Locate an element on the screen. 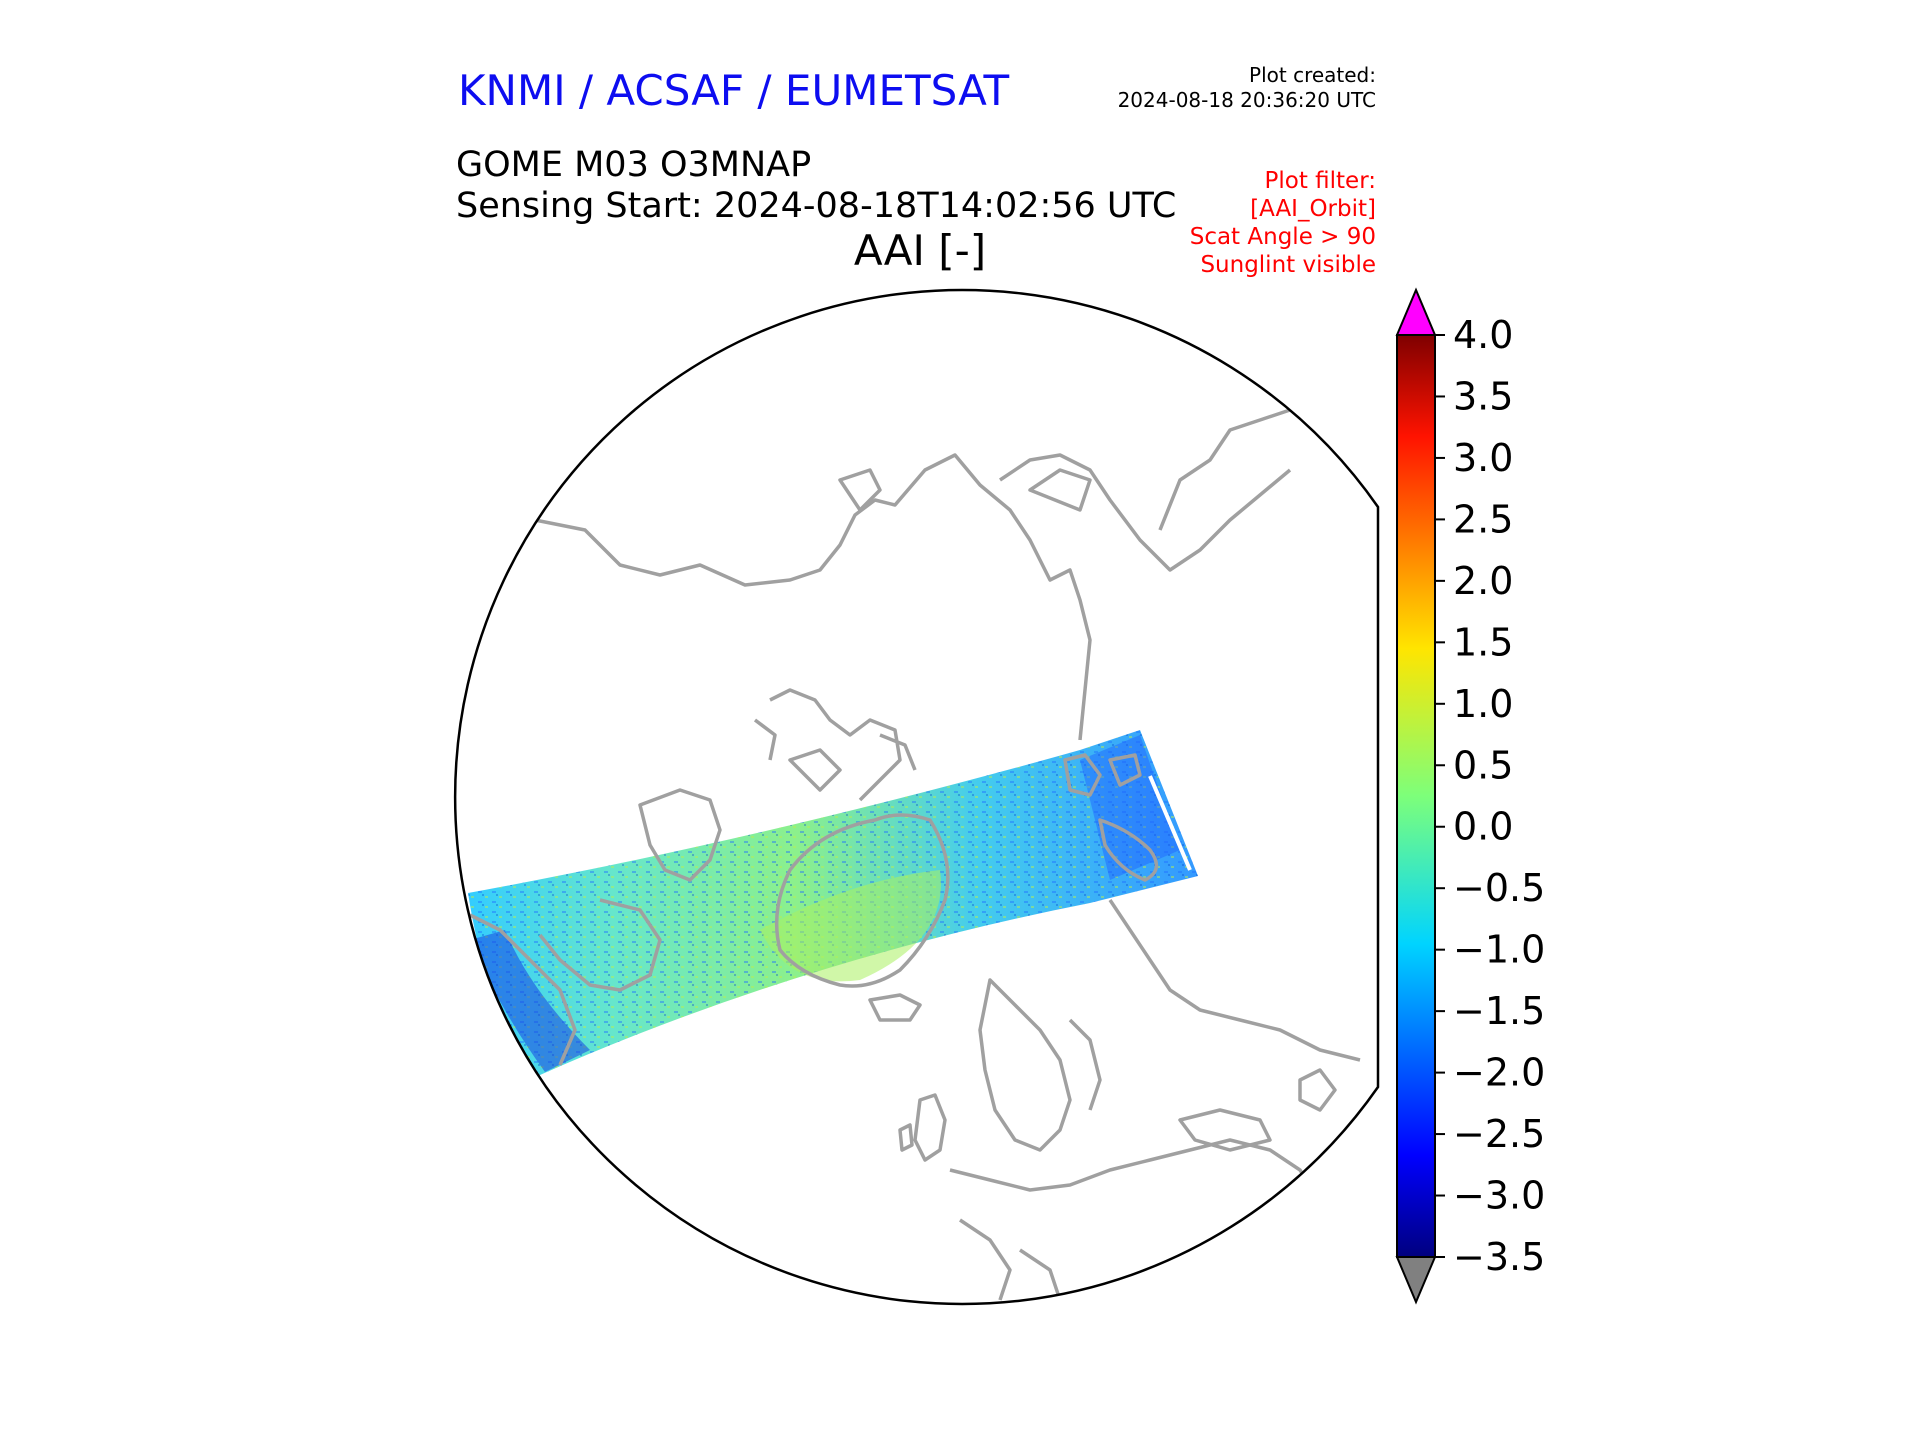  coast-iceland is located at coordinates (895, 1007).